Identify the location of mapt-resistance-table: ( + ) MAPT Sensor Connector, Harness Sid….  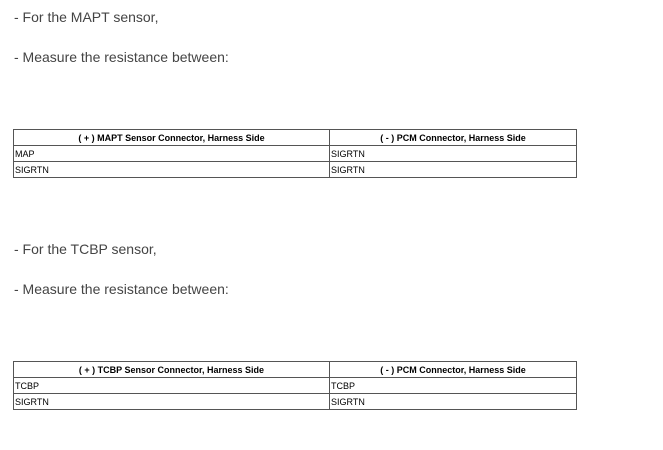
(295, 153).